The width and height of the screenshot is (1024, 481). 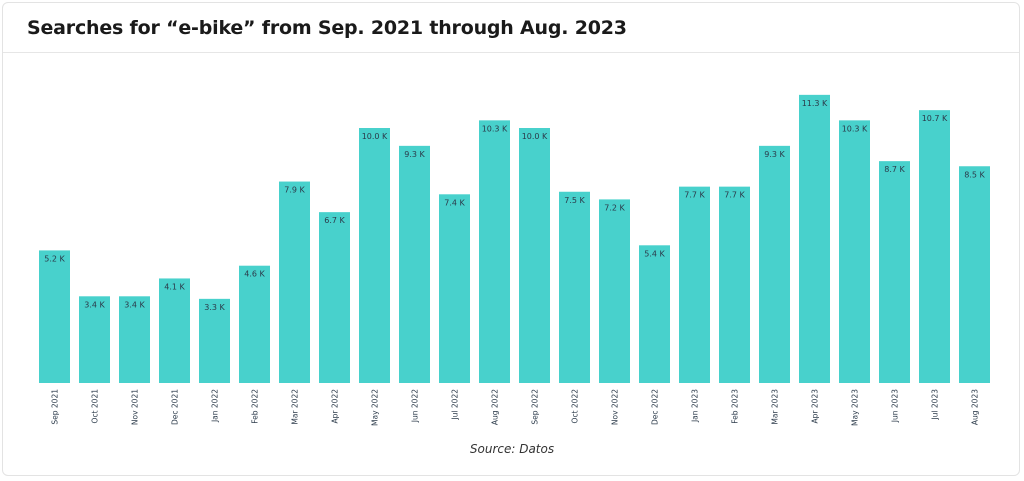 What do you see at coordinates (535, 407) in the screenshot?
I see `x-tick-label: Sep 2022` at bounding box center [535, 407].